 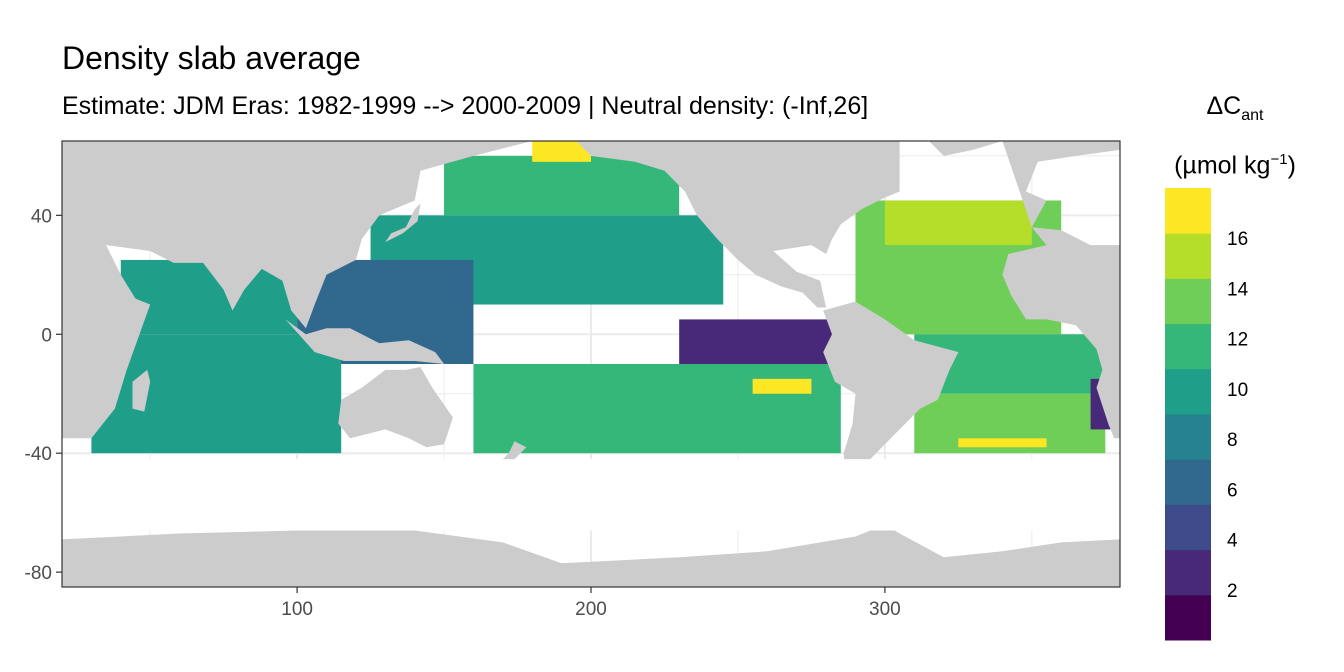 I want to click on legend-title: ΔCant (µmol kg−1), so click(x=1235, y=135).